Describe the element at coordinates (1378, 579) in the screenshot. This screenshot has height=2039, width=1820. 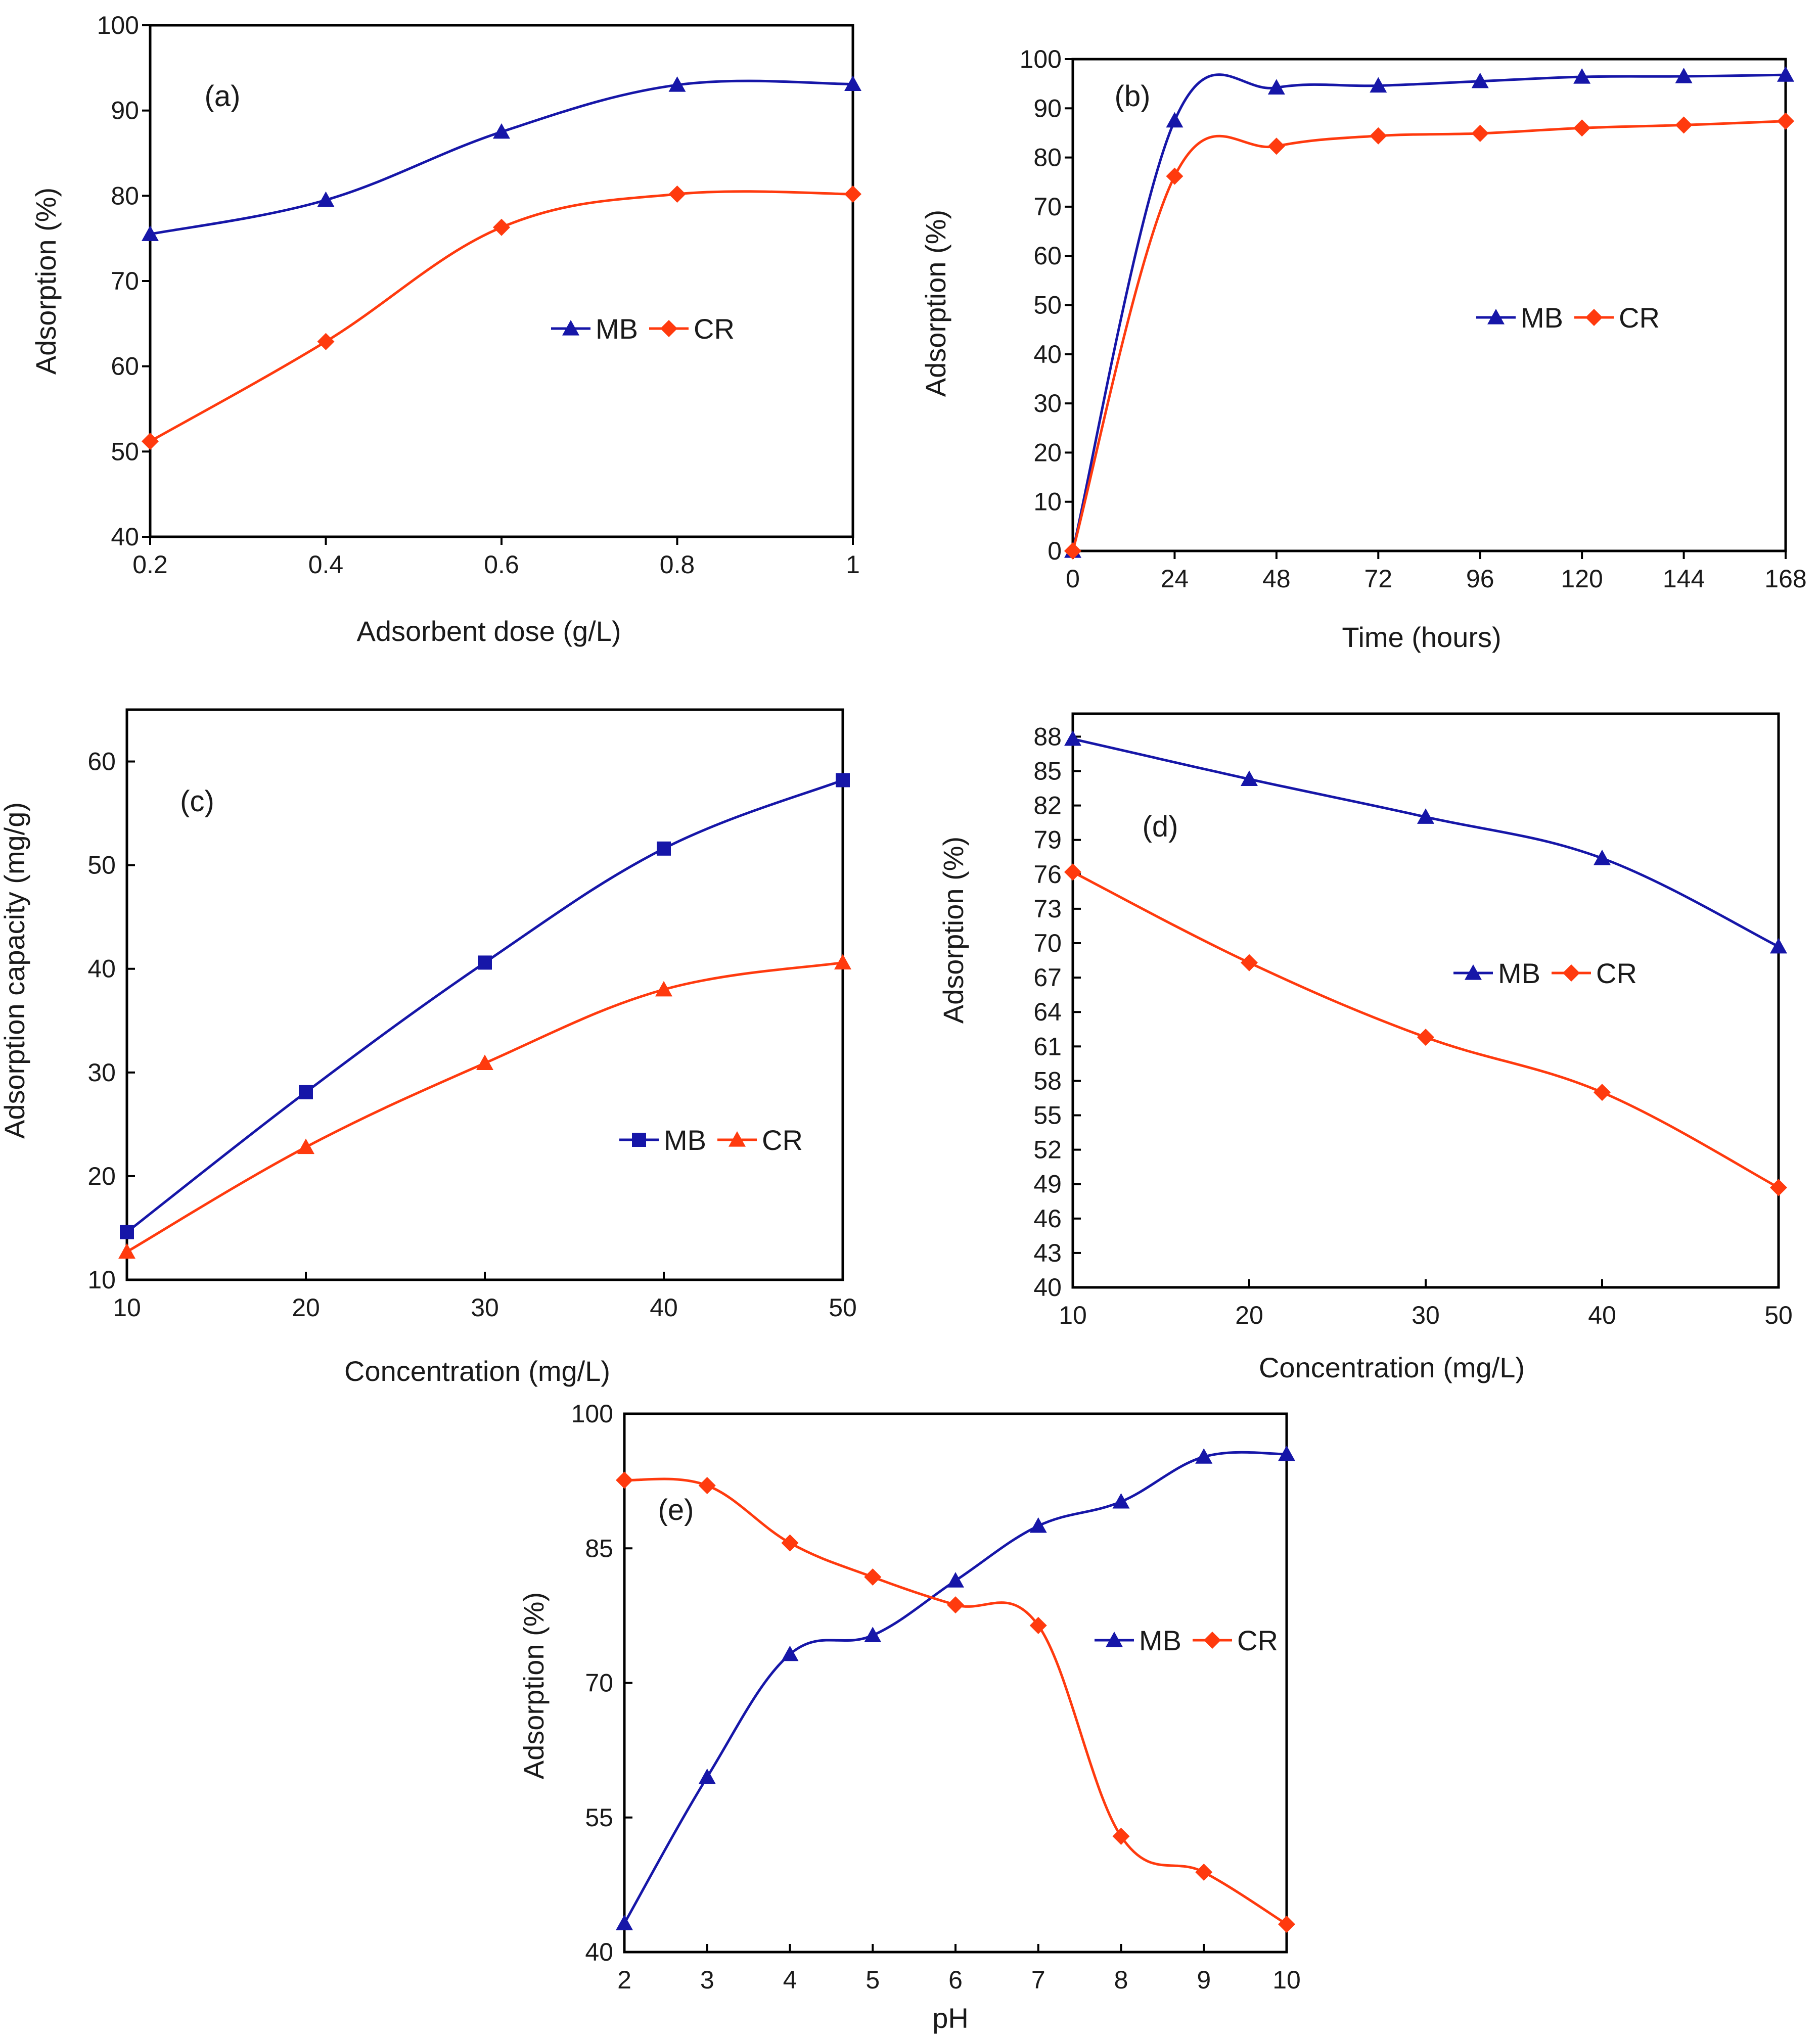
I see `x-tick-label: 72` at that location.